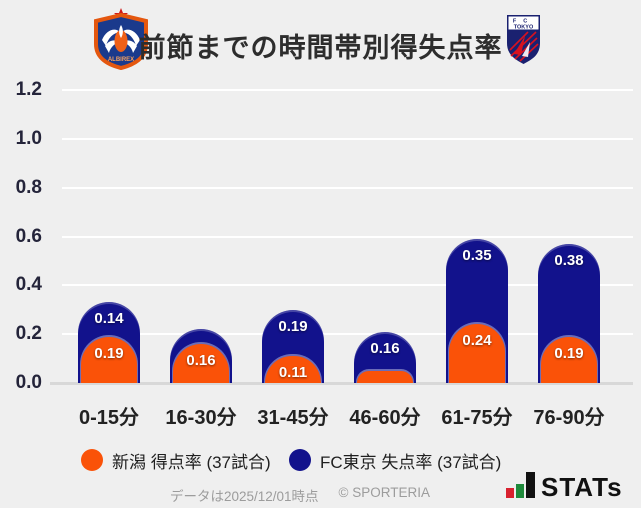  What do you see at coordinates (244, 496) in the screenshot?
I see `data-as-of-text: データは2025/12/01時点` at bounding box center [244, 496].